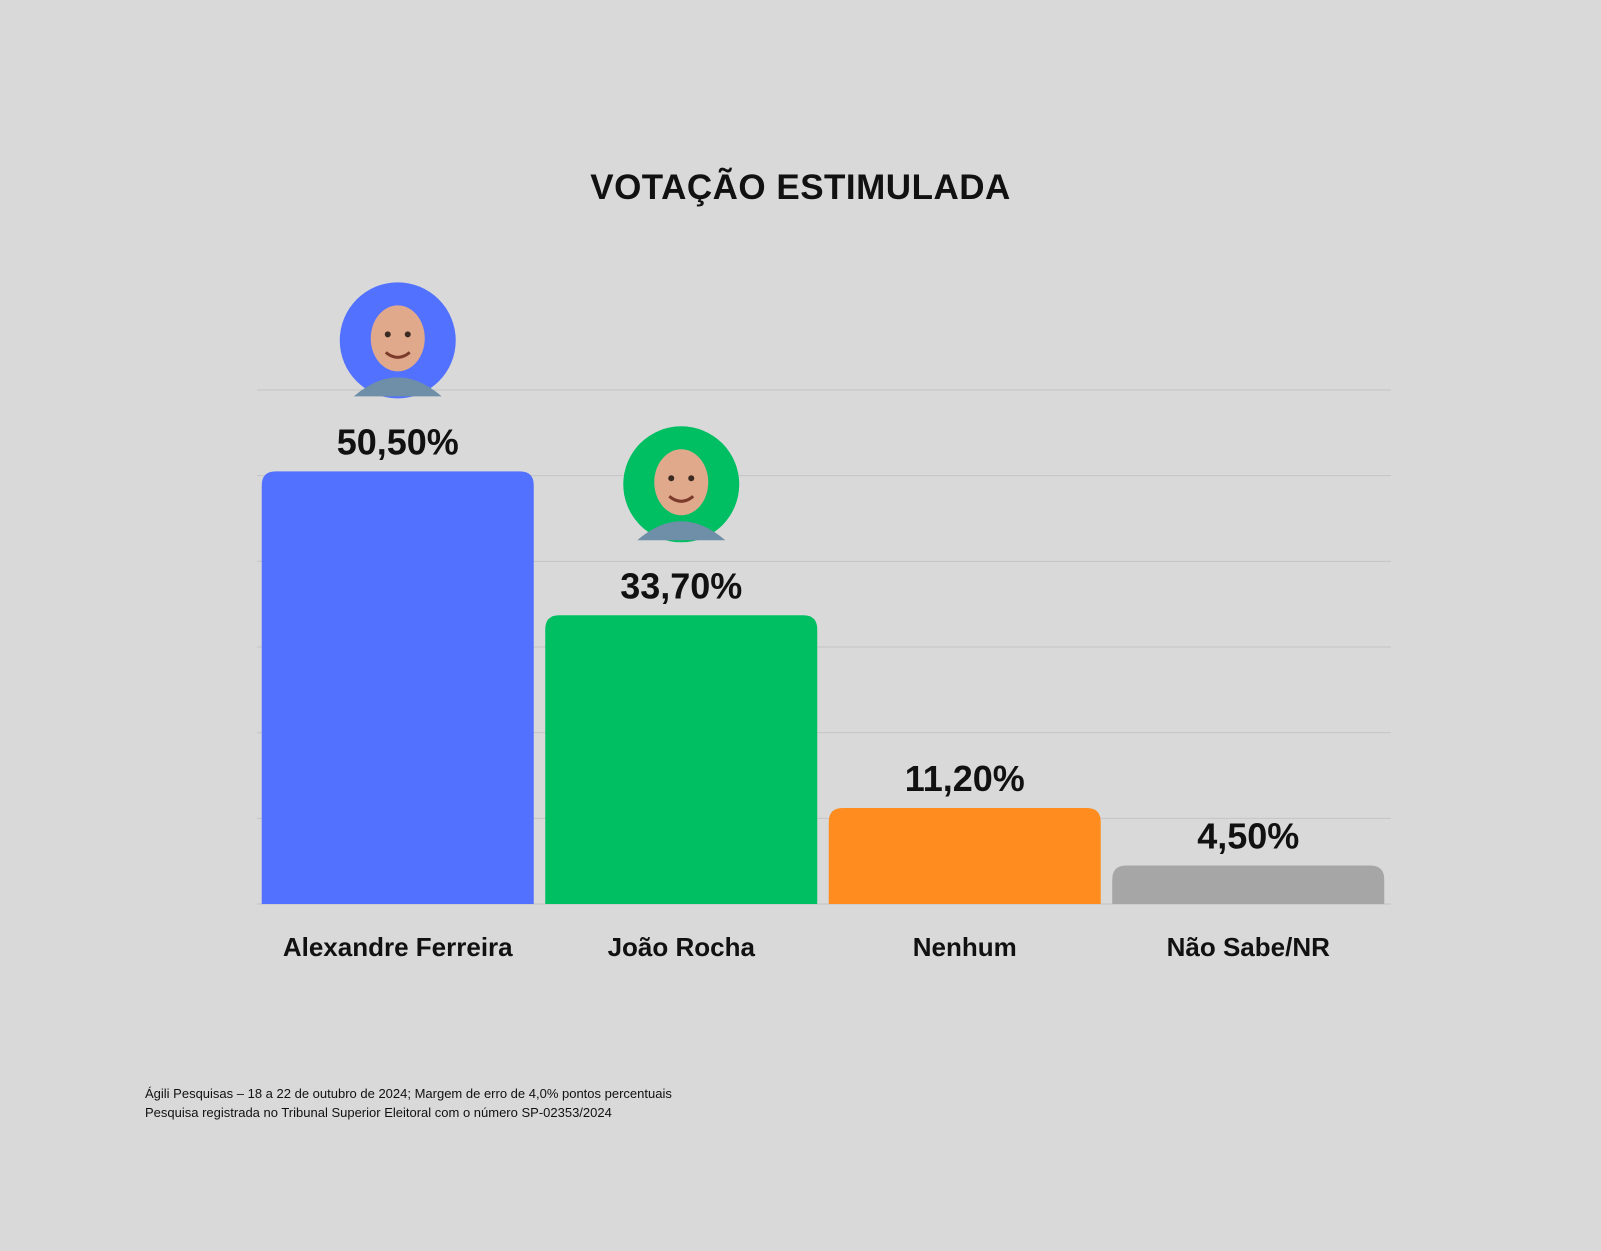  Describe the element at coordinates (398, 947) in the screenshot. I see `category-label: Alexandre Ferreira` at that location.